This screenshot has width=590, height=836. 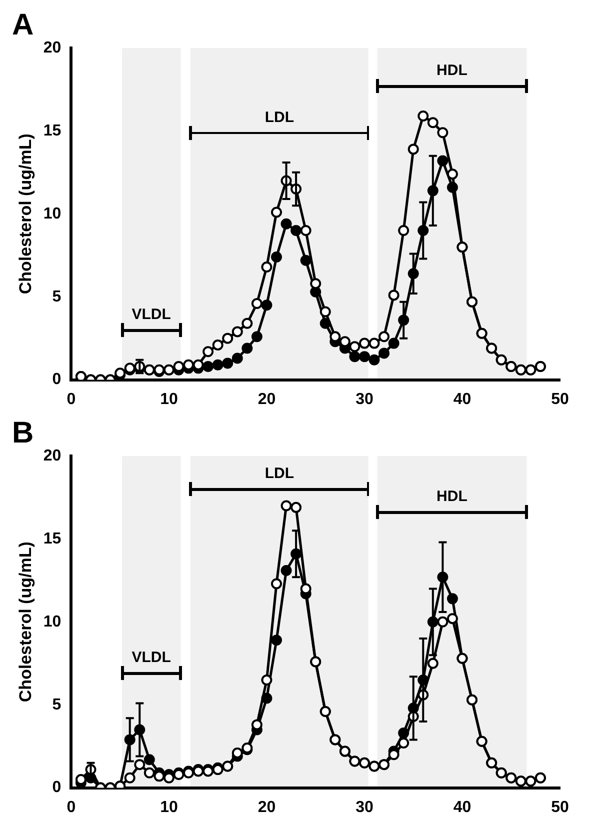 What do you see at coordinates (23, 25) in the screenshot?
I see `chart-title: A` at bounding box center [23, 25].